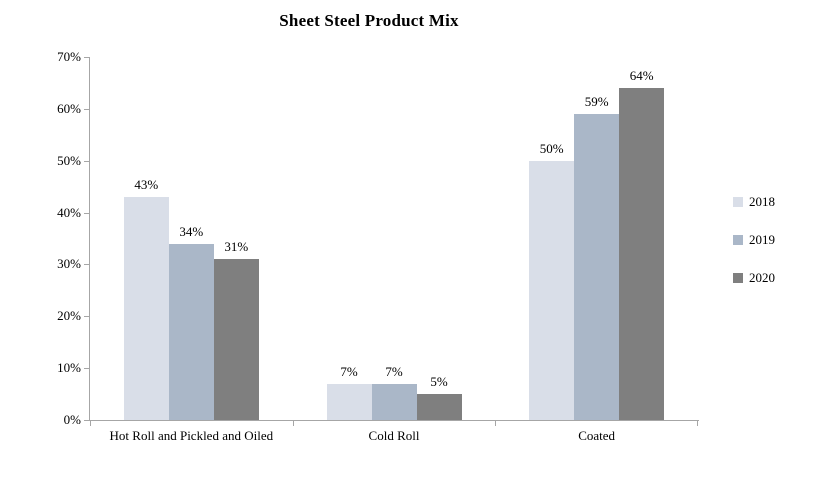 Image resolution: width=820 pixels, height=494 pixels. What do you see at coordinates (597, 435) in the screenshot?
I see `category-label: Coated` at bounding box center [597, 435].